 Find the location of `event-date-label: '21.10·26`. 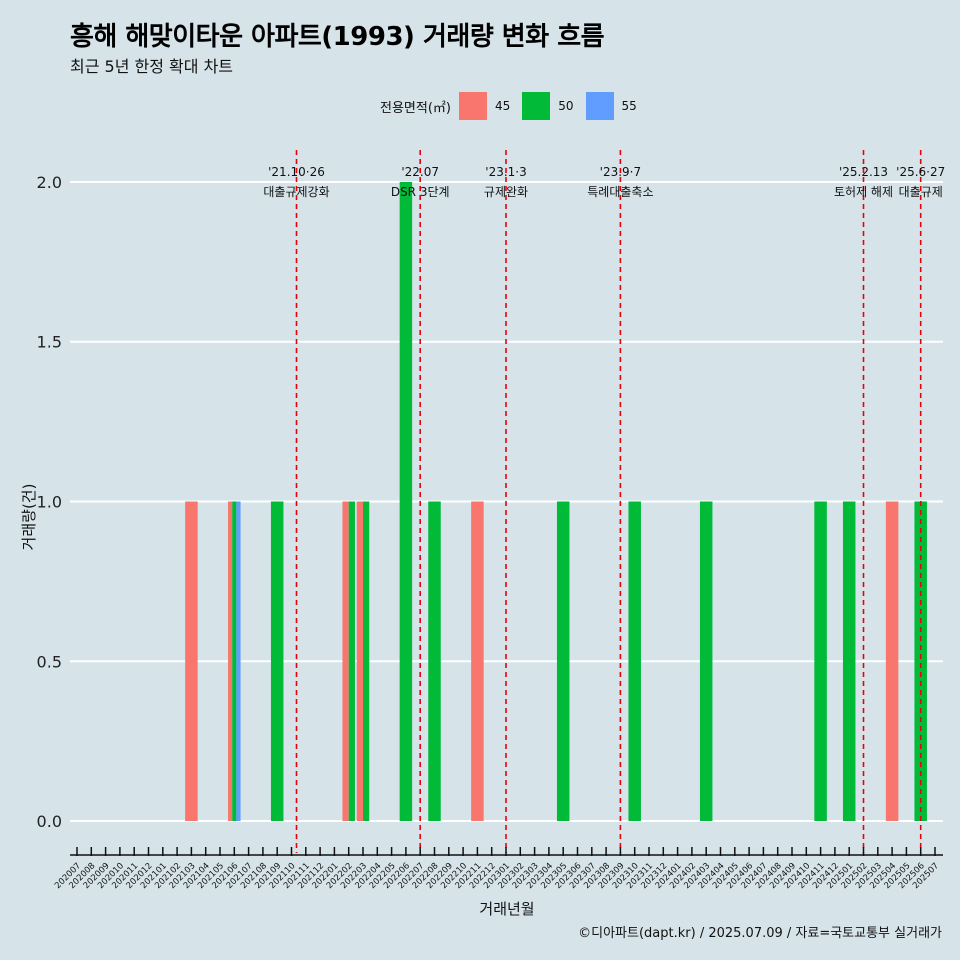

event-date-label: '21.10·26 is located at coordinates (296, 172).